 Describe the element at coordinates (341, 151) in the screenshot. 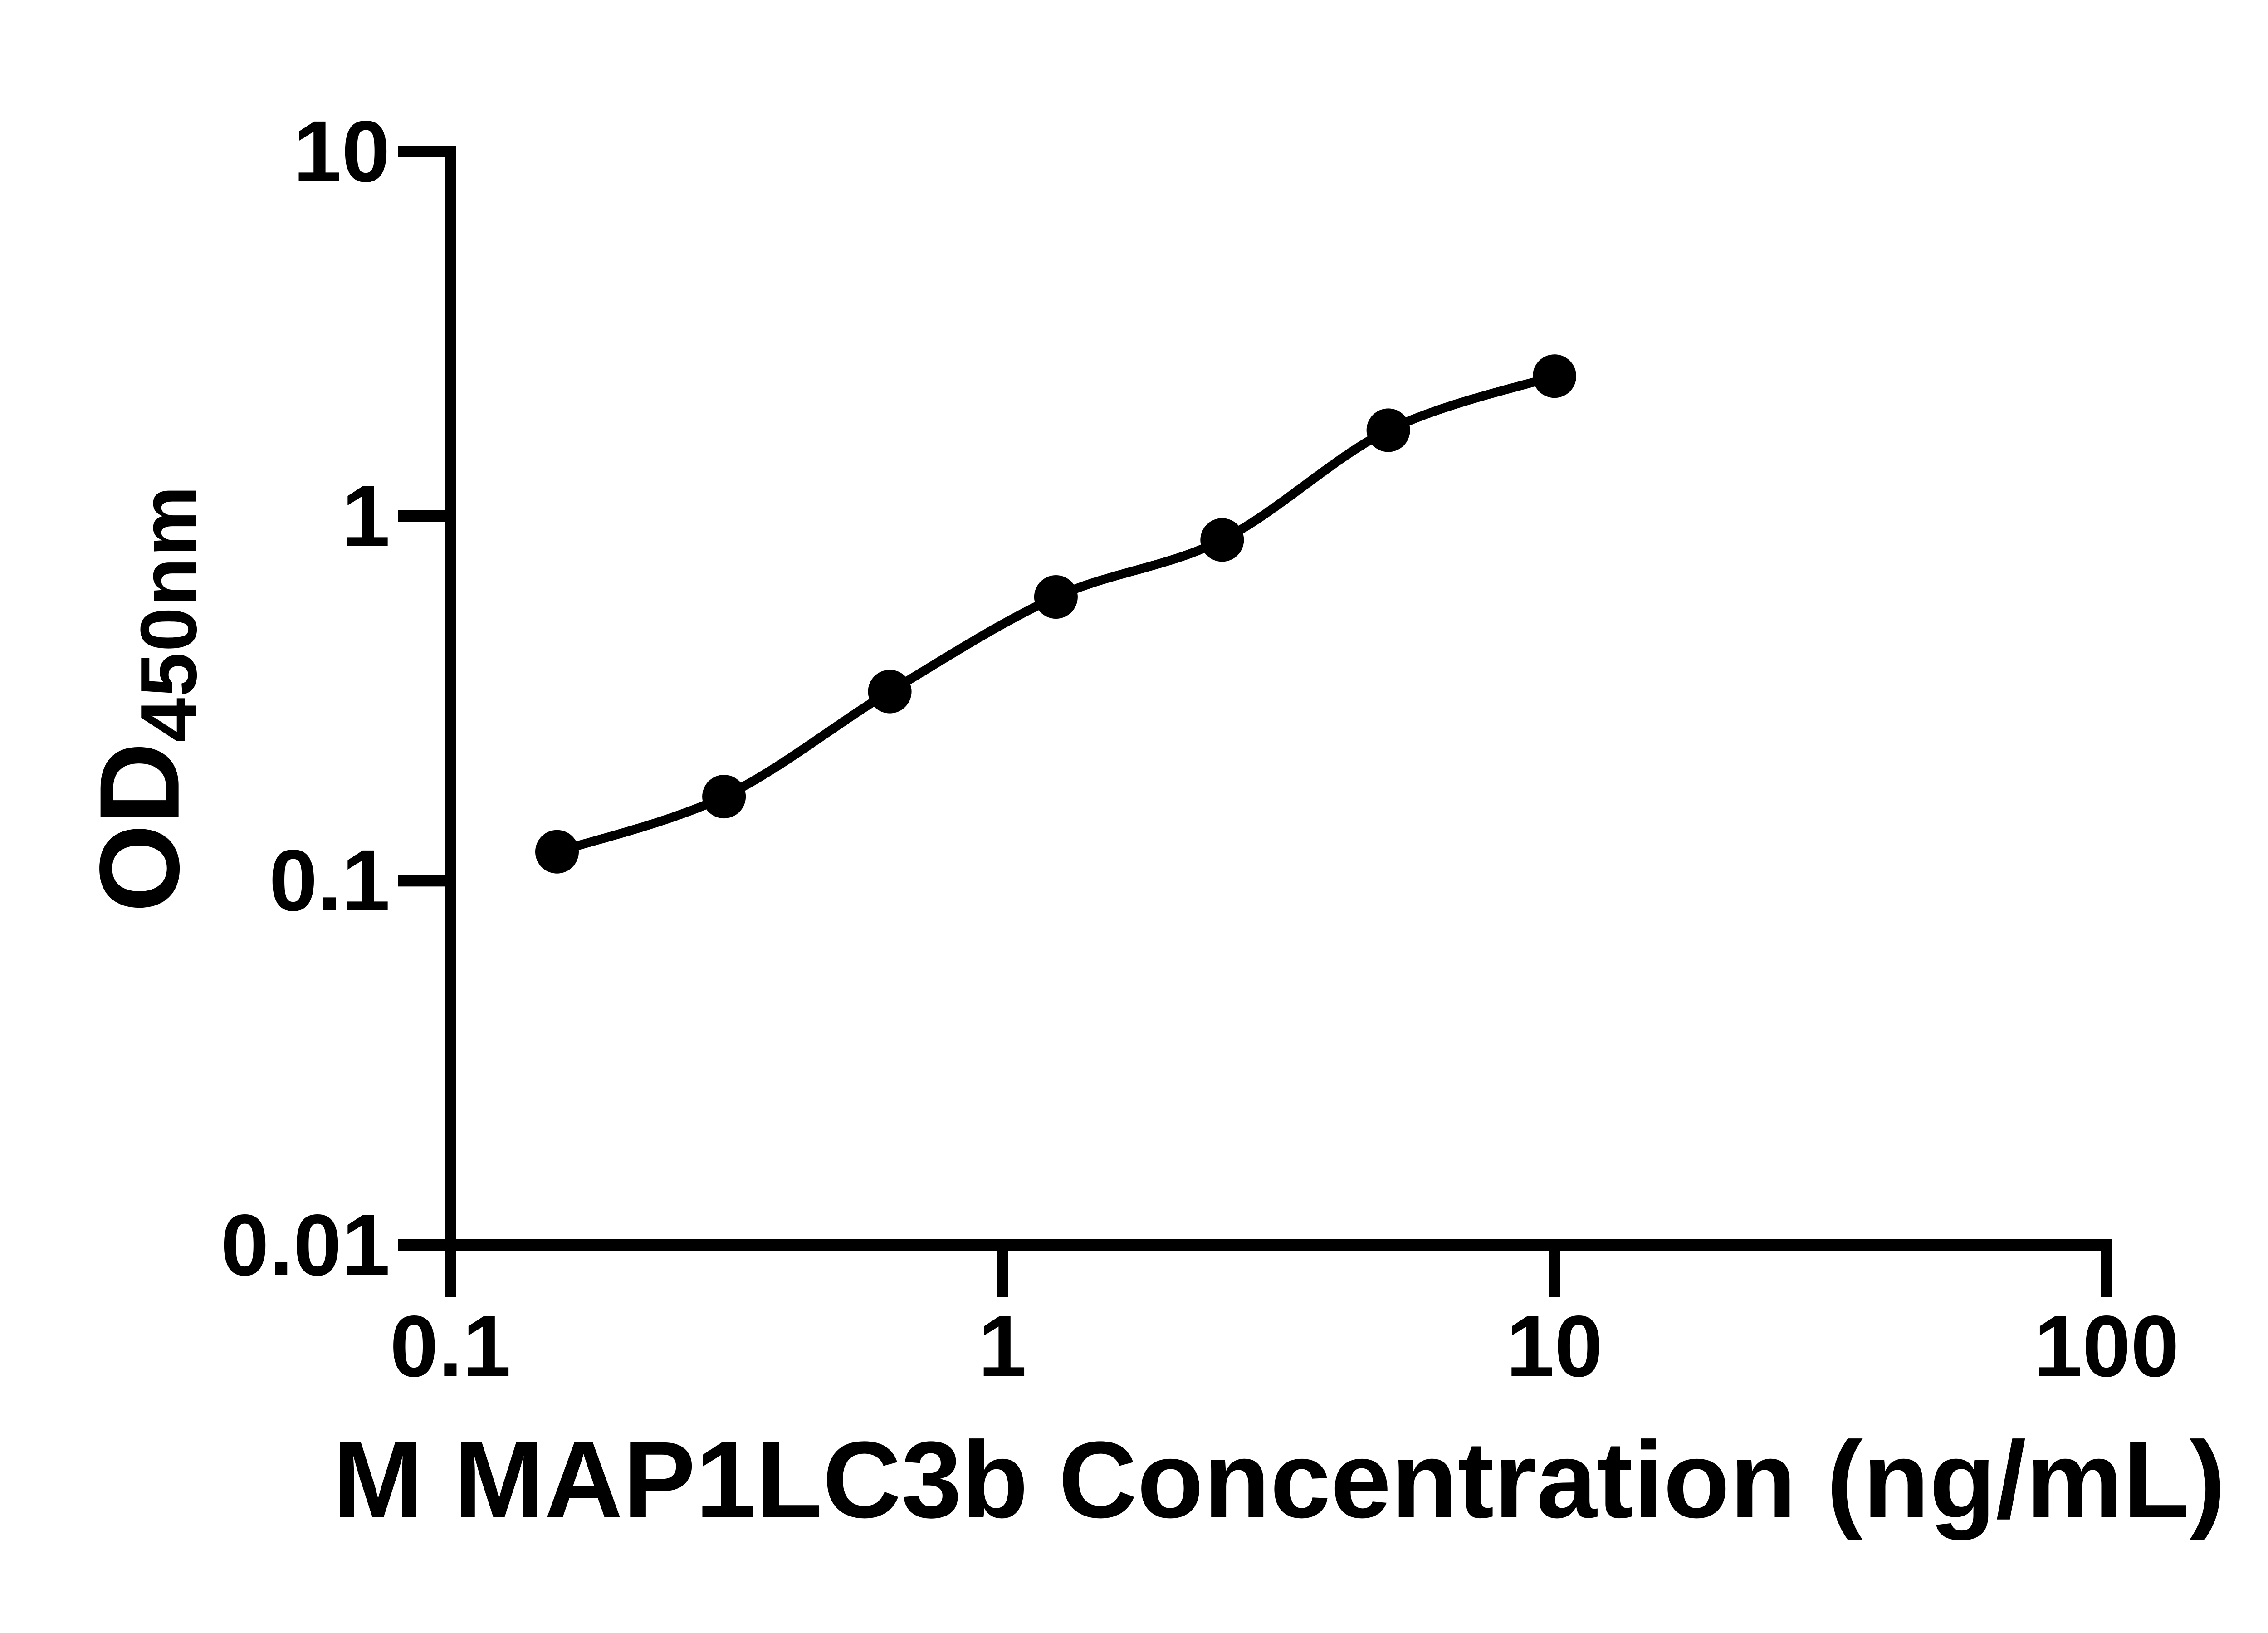

I see `y-tick-label: 10` at that location.